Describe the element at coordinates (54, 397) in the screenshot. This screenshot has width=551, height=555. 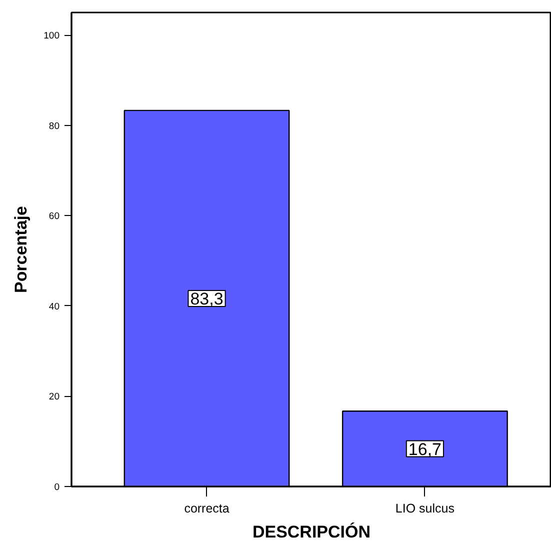
I see `y-tick-label: 20` at that location.